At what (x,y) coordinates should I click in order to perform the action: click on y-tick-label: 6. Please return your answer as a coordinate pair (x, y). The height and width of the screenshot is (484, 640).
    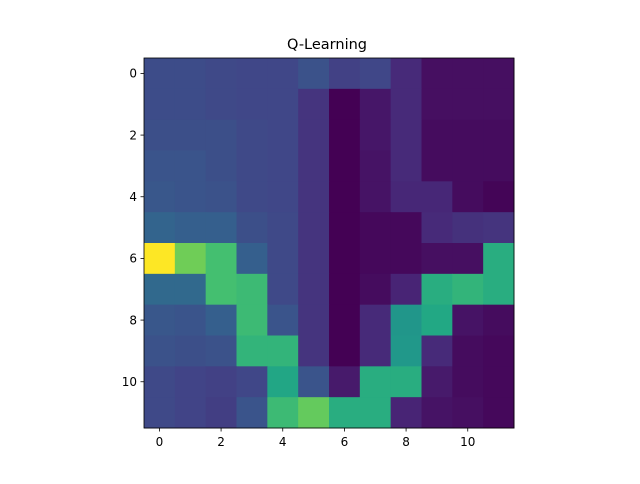
    Looking at the image, I should click on (133, 259).